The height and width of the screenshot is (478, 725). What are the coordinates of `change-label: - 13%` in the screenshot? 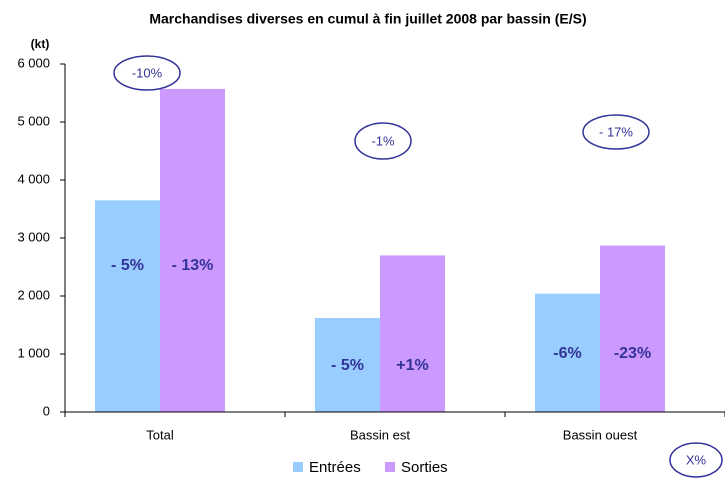 It's located at (193, 265).